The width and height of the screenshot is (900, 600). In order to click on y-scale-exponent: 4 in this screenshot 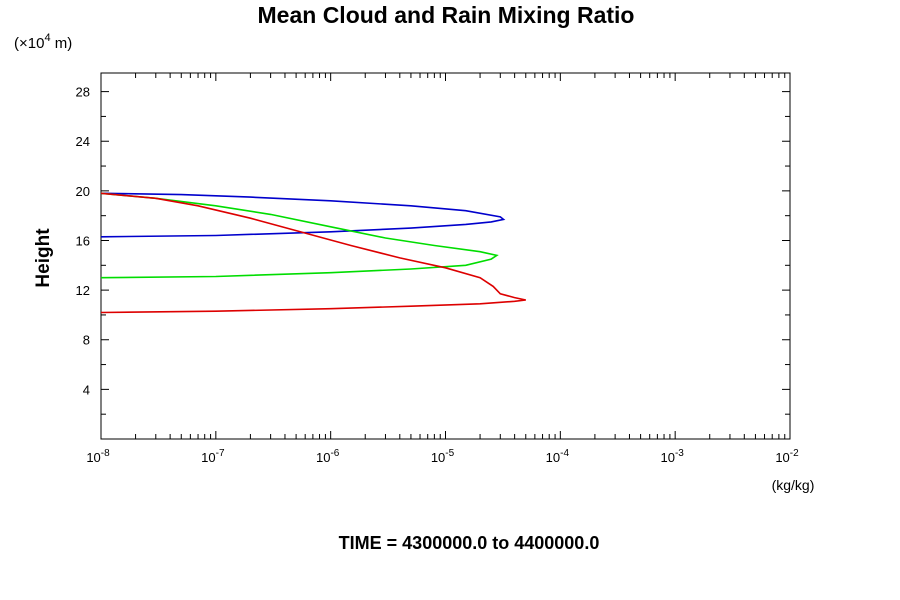, I will do `click(47, 38)`.